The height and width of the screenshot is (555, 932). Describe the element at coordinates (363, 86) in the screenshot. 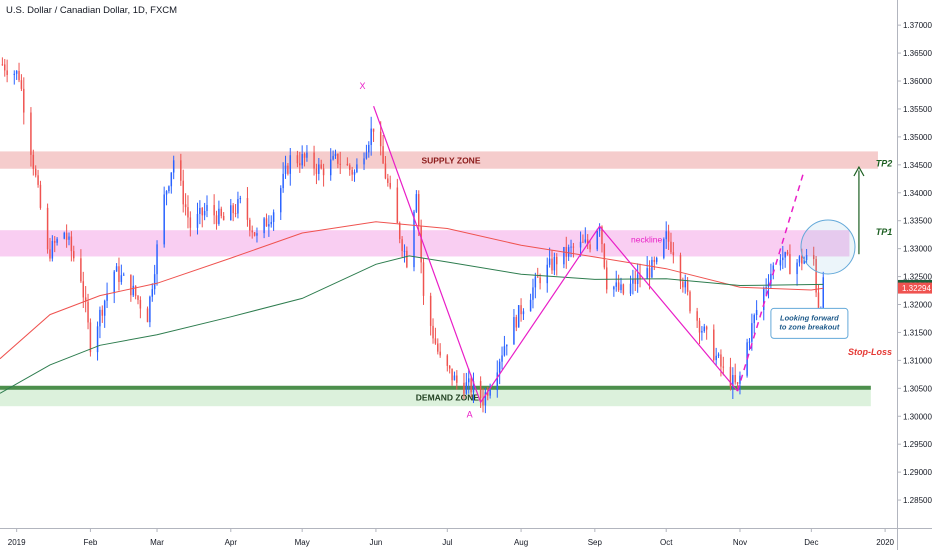

I see `pattern-point-label: X` at that location.